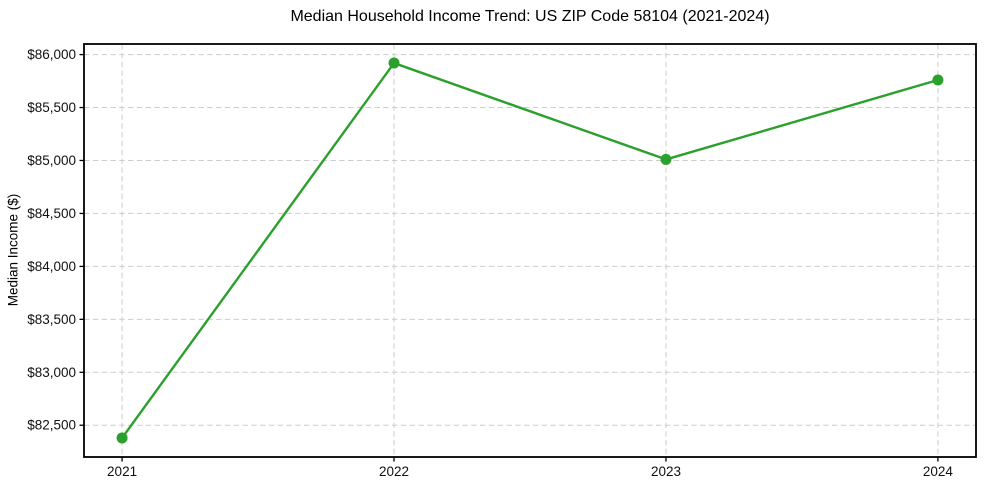  What do you see at coordinates (122, 471) in the screenshot?
I see `x-tick-label: 2021` at bounding box center [122, 471].